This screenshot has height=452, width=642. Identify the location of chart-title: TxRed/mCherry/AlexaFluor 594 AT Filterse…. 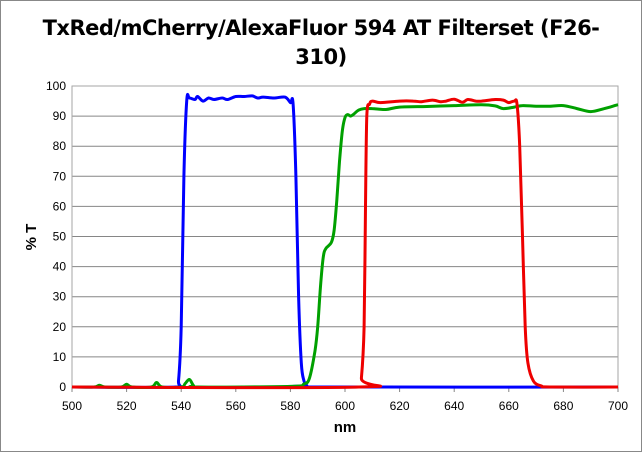
(321, 43).